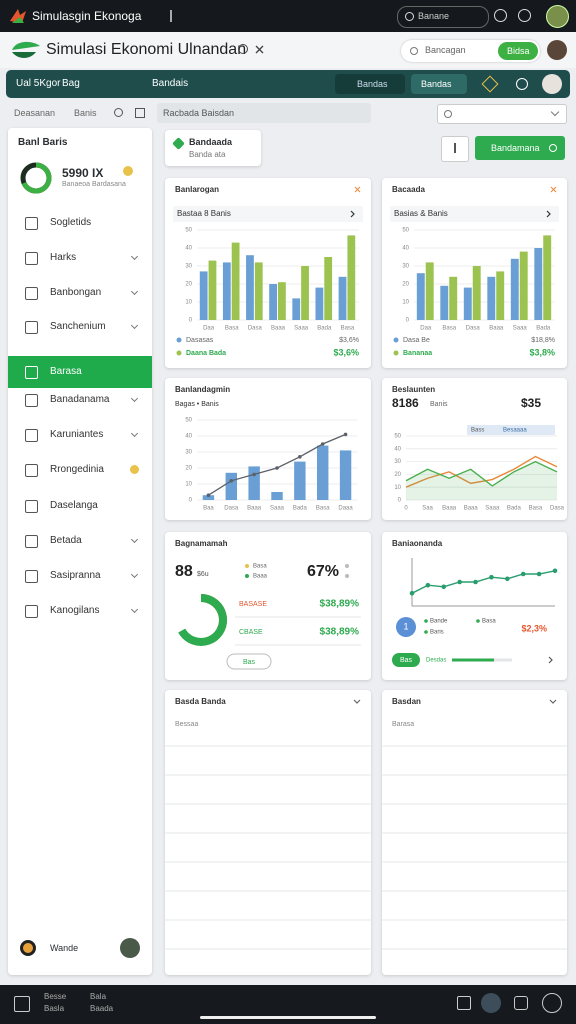  I want to click on line, so click(483, 582).